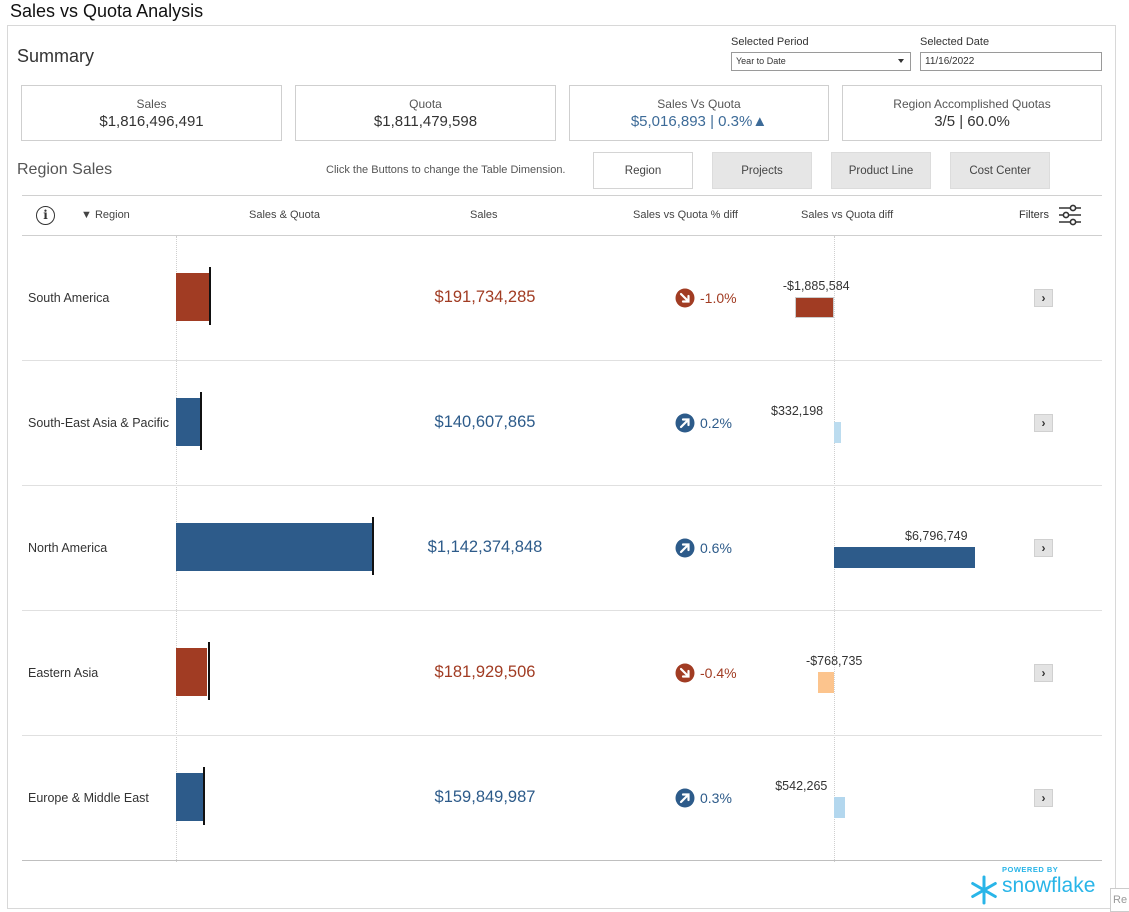  I want to click on sales-value: $140,607,865, so click(485, 422).